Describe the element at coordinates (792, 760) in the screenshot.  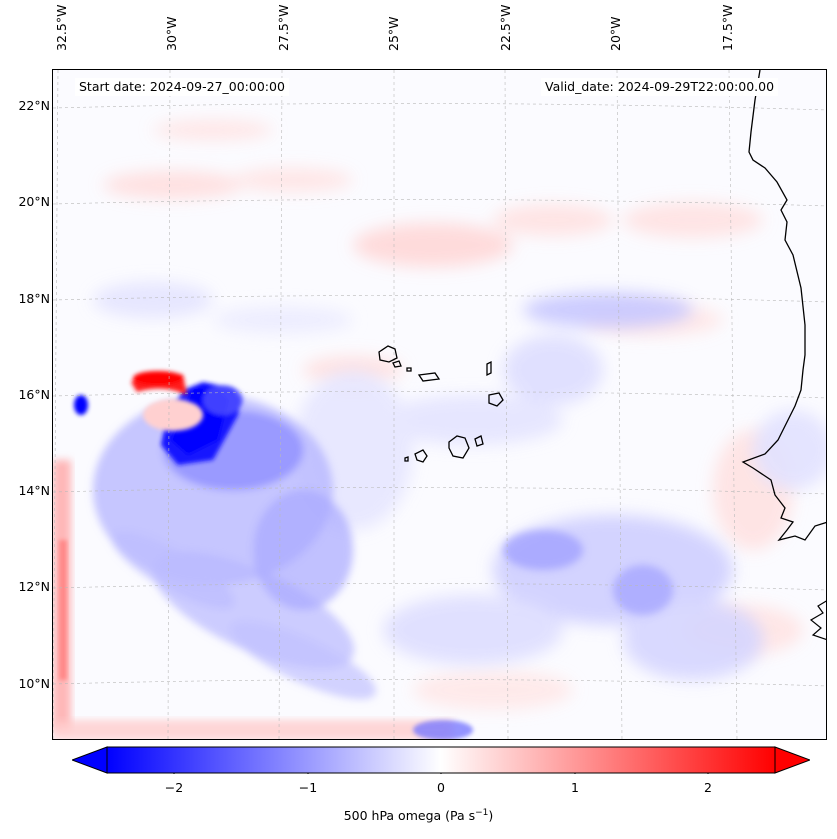
I see `colorbar-high-extend` at that location.